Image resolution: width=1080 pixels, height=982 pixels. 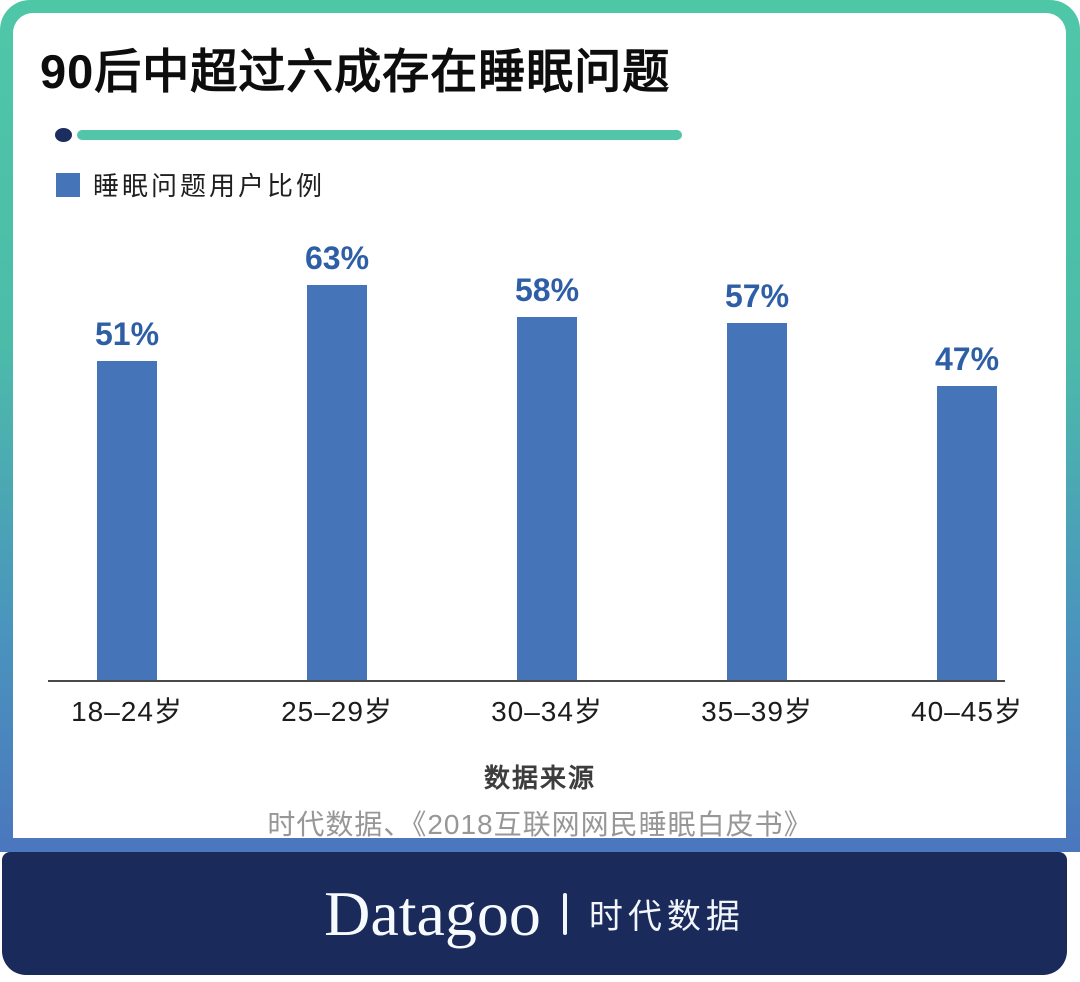 I want to click on x-axis-label: 18–24岁, so click(x=127, y=711).